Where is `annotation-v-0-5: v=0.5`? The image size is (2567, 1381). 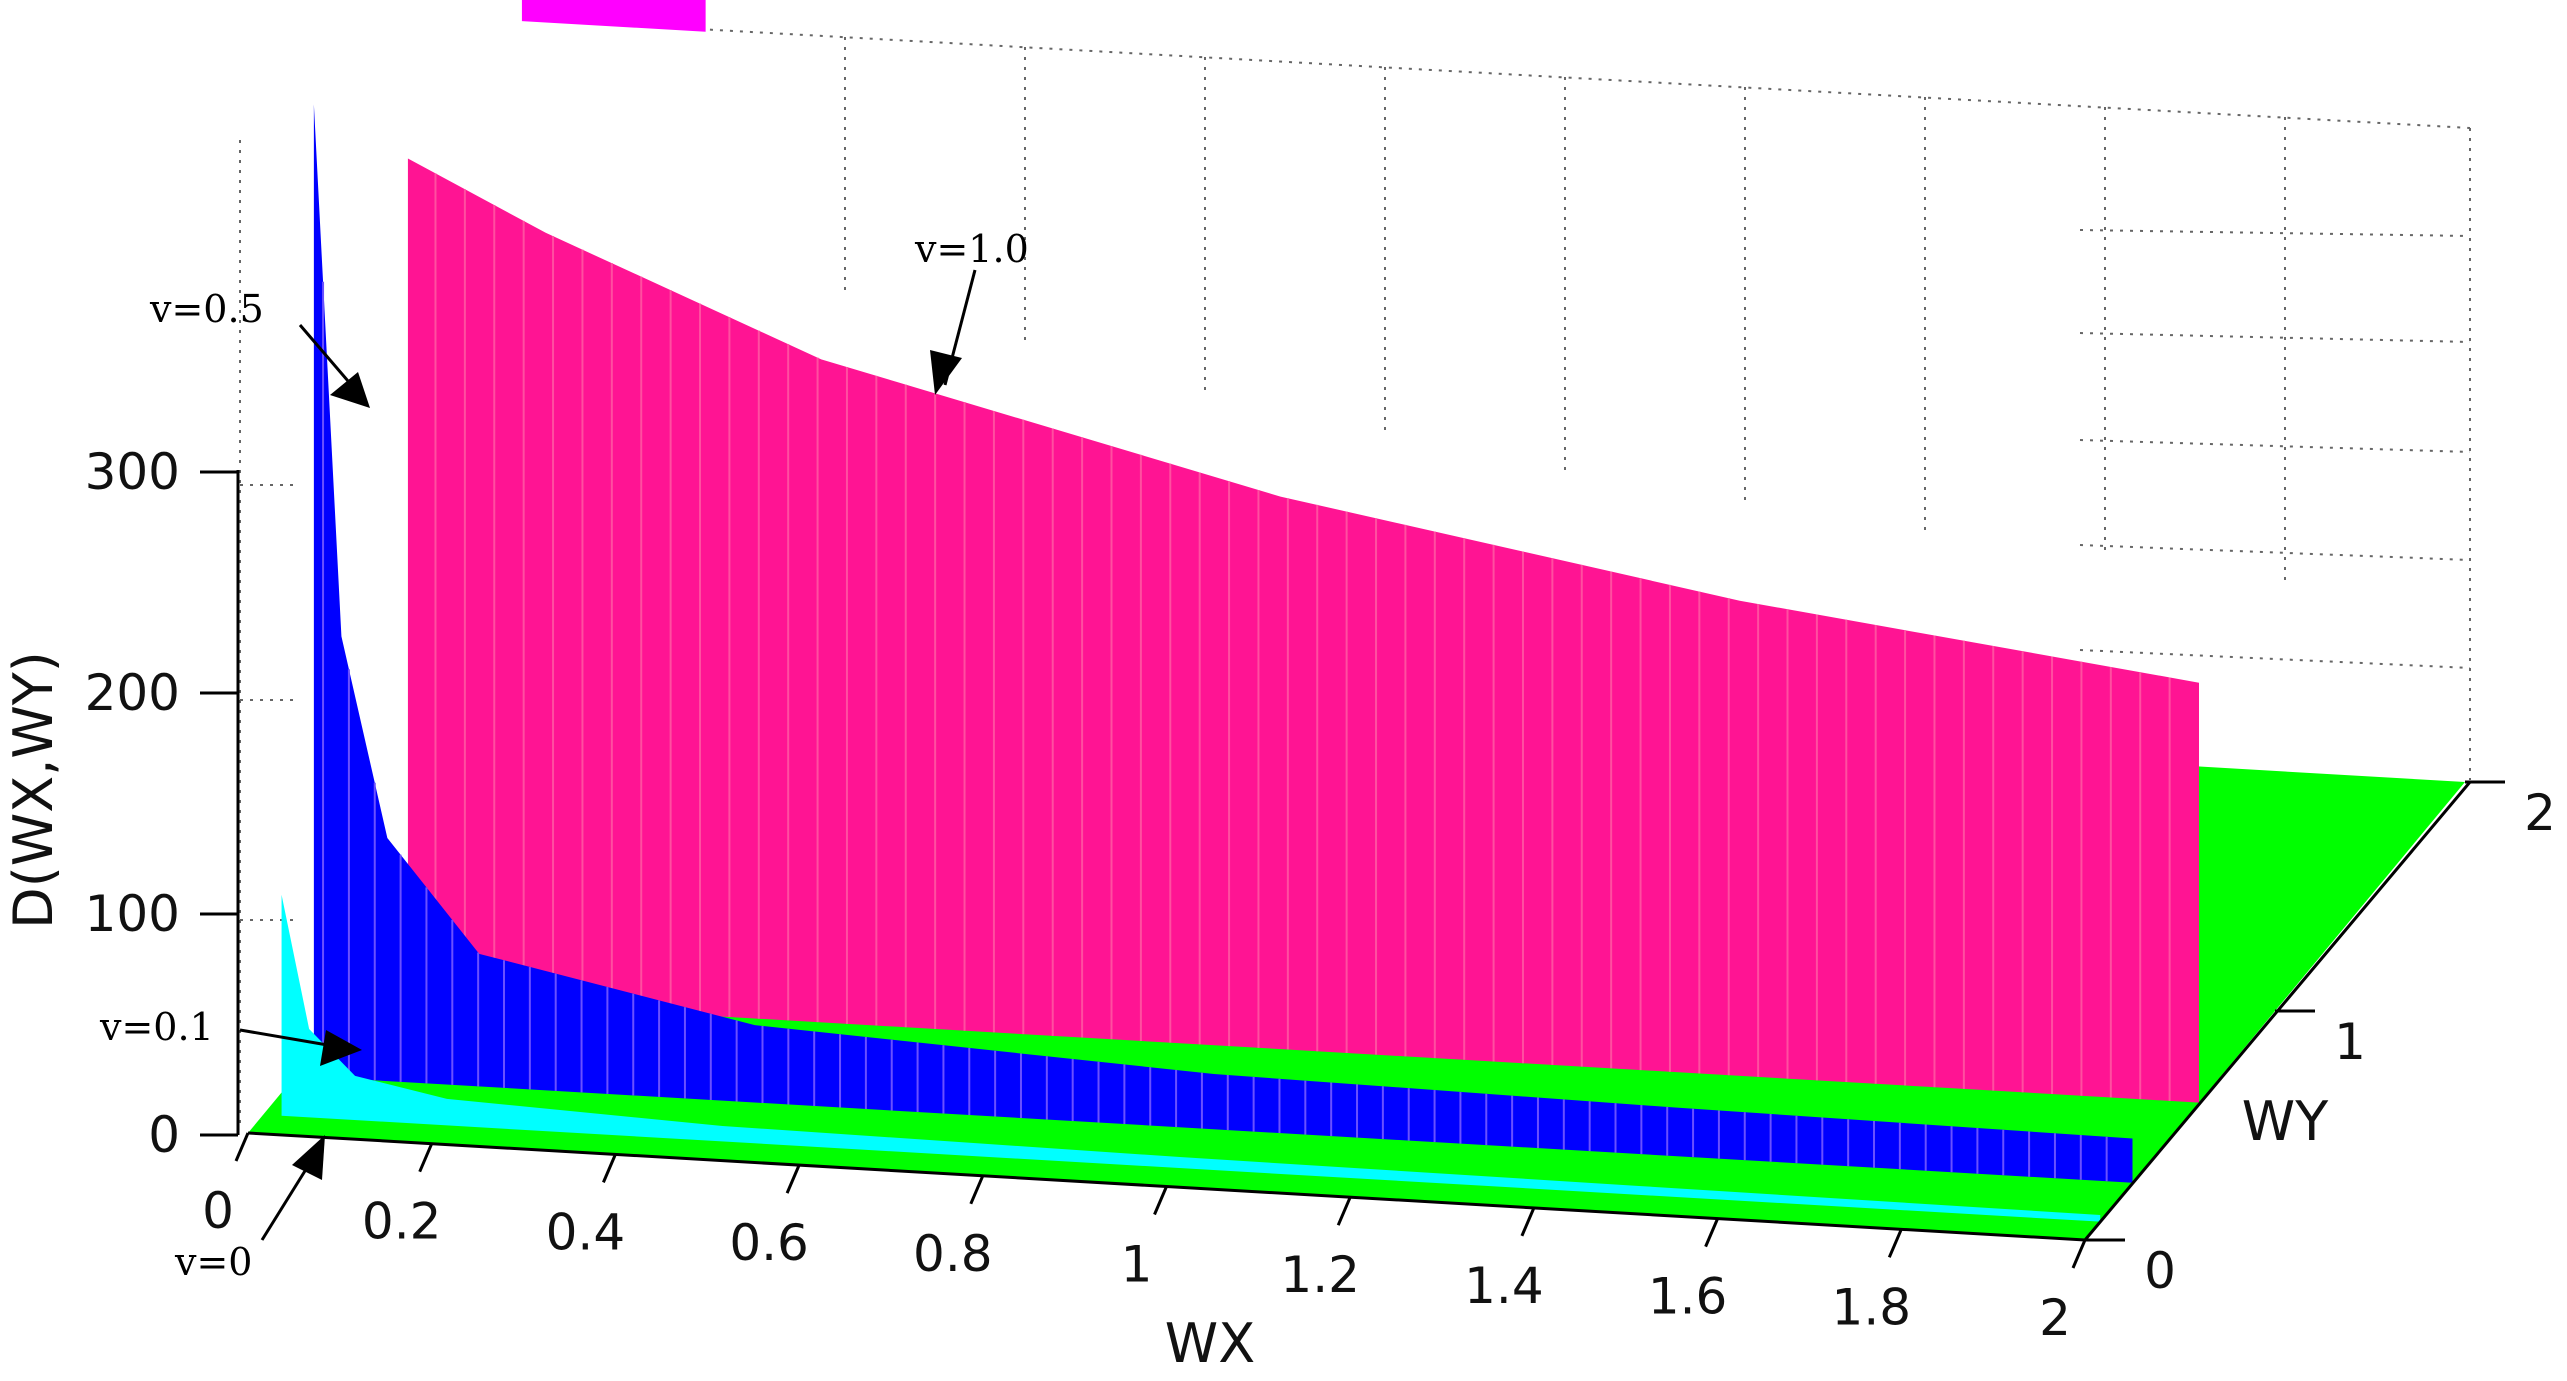 annotation-v-0-5: v=0.5 is located at coordinates (206, 309).